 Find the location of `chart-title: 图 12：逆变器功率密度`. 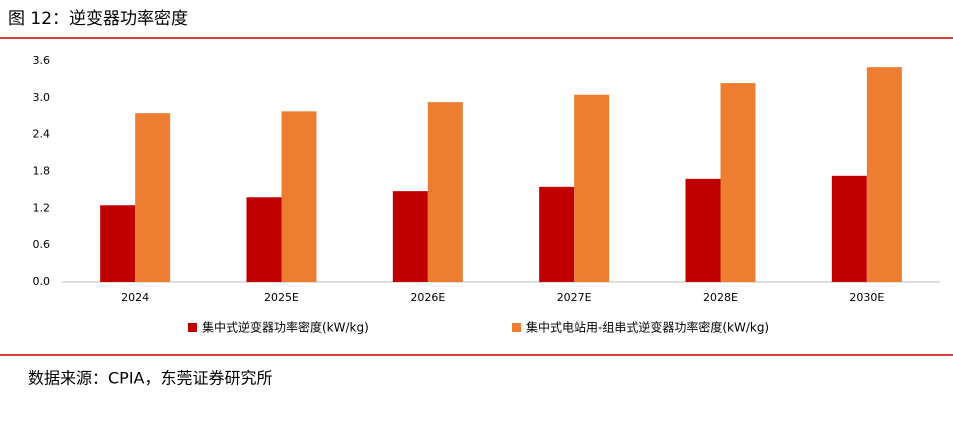

chart-title: 图 12：逆变器功率密度 is located at coordinates (98, 19).